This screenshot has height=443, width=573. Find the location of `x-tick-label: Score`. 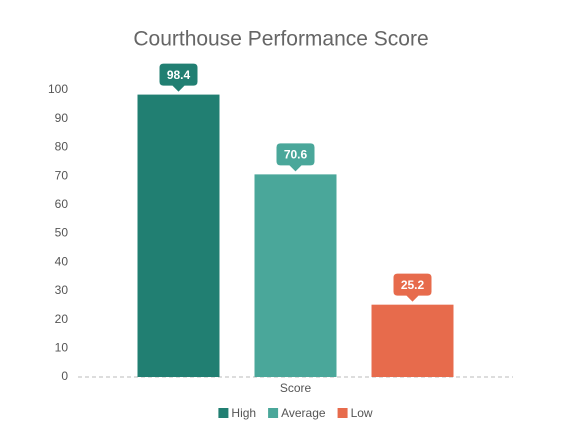

x-tick-label: Score is located at coordinates (296, 388).